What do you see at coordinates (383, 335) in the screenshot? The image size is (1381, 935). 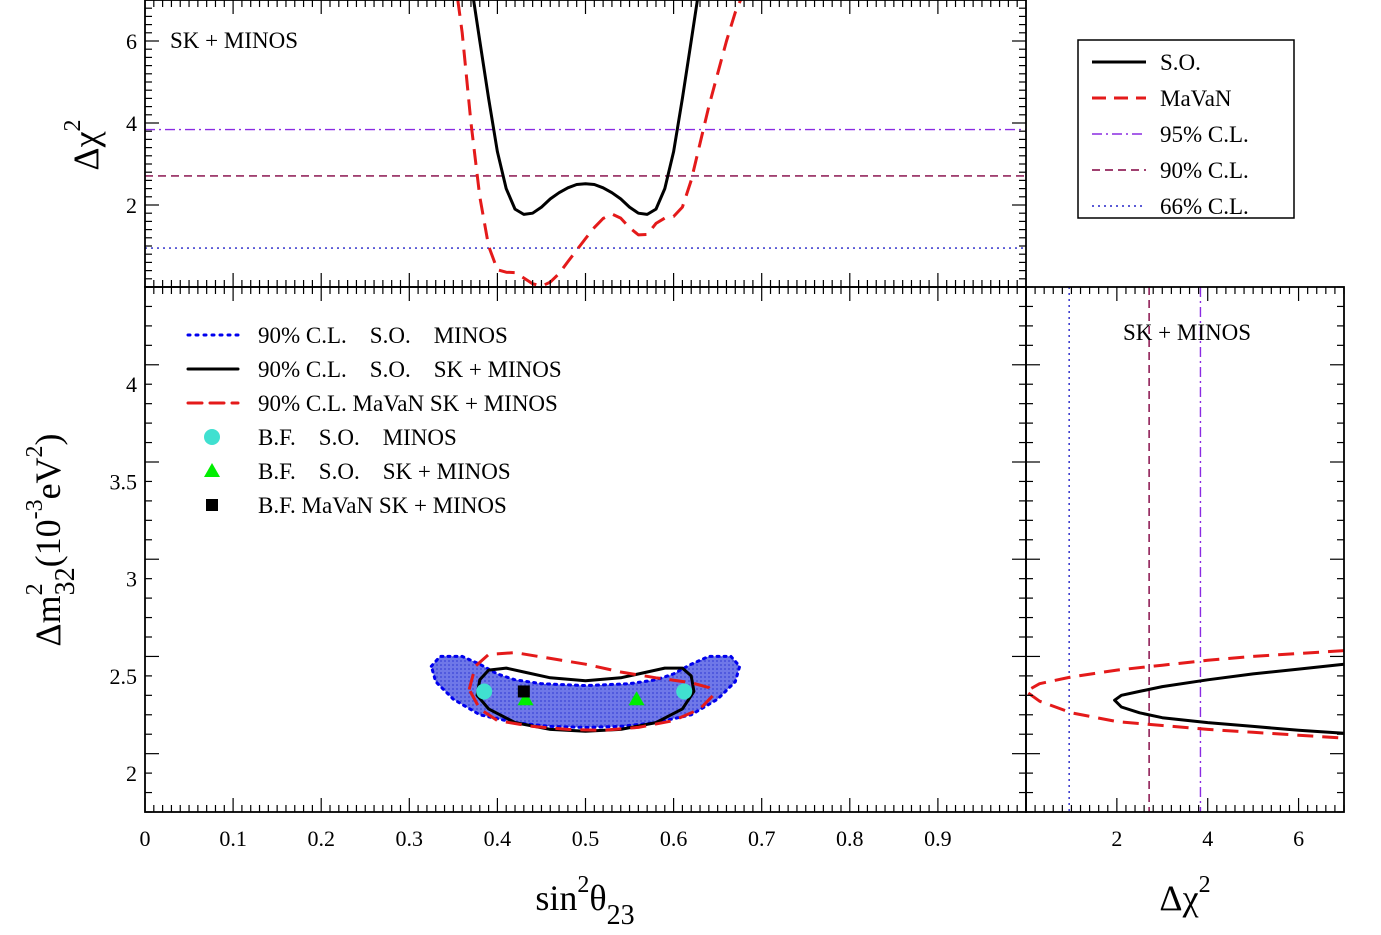 I see `main-legend-label: 90% C.L. S.O. MINOS` at bounding box center [383, 335].